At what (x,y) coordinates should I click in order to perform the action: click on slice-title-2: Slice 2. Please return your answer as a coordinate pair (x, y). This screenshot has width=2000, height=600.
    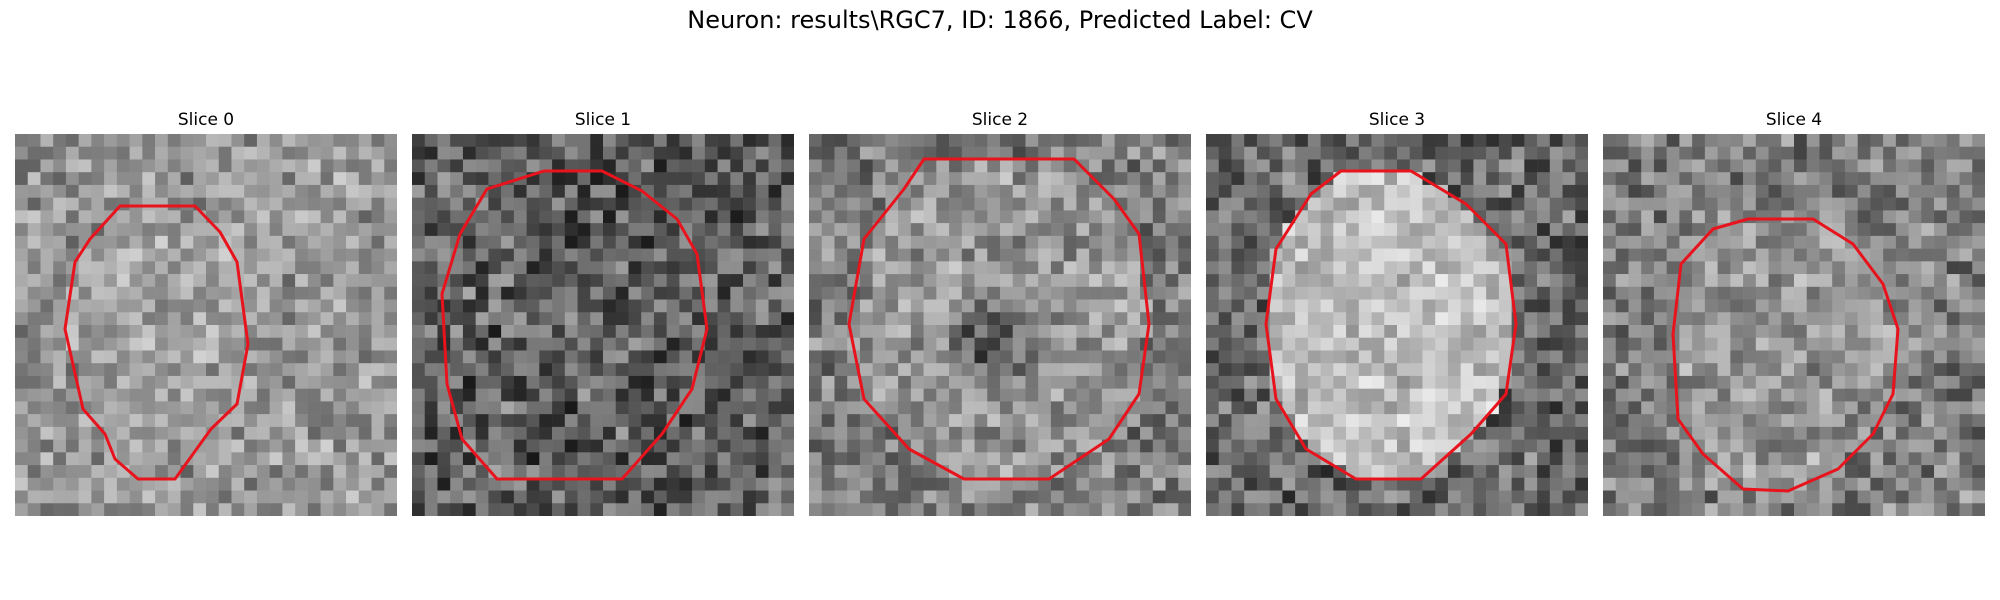
    Looking at the image, I should click on (1000, 120).